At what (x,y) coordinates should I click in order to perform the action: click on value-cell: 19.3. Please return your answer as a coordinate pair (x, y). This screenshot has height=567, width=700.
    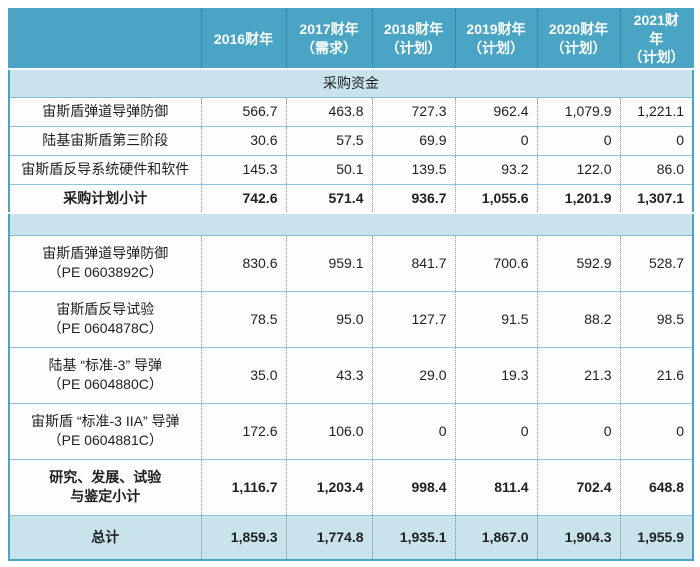
    Looking at the image, I should click on (496, 374).